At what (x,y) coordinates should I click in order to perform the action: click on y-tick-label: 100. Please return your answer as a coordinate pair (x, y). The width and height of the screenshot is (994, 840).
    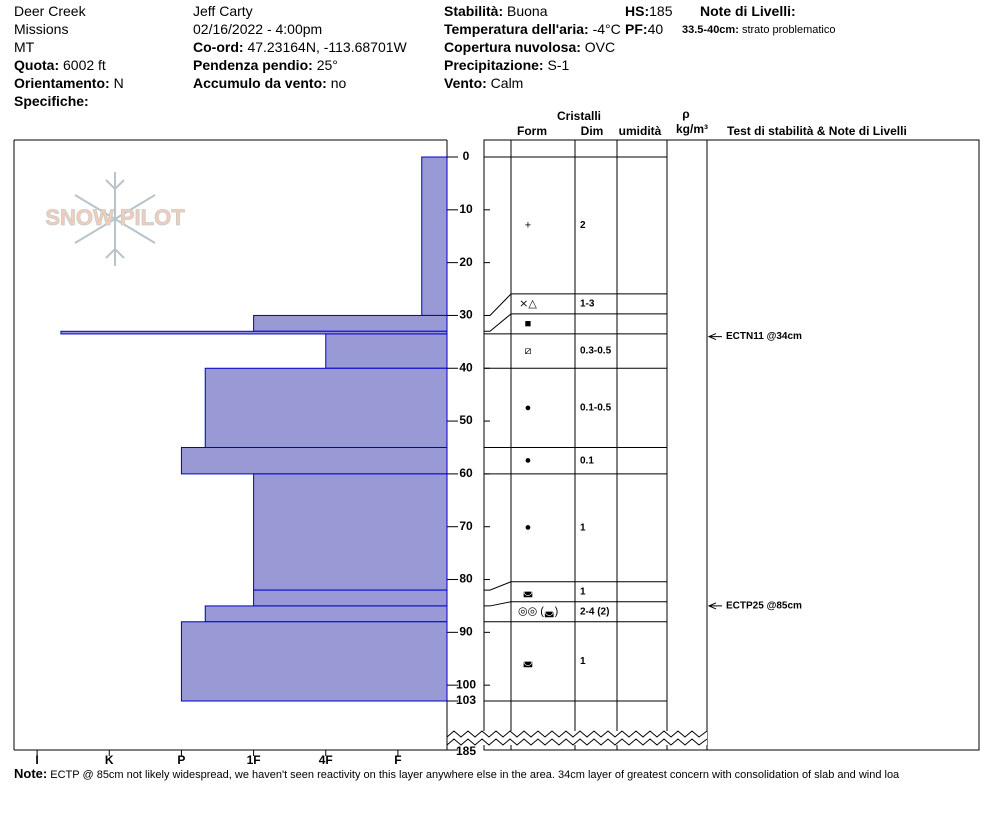
    Looking at the image, I should click on (466, 684).